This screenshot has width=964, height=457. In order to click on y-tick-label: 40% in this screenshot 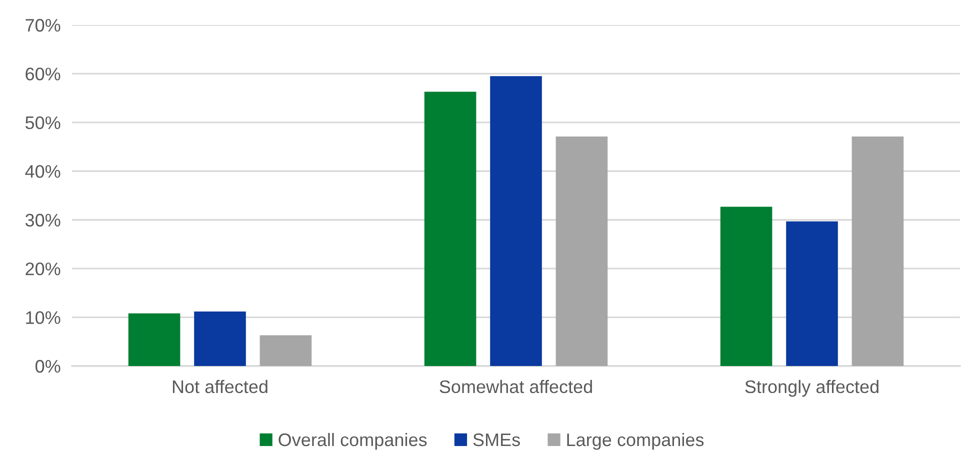, I will do `click(42, 171)`.